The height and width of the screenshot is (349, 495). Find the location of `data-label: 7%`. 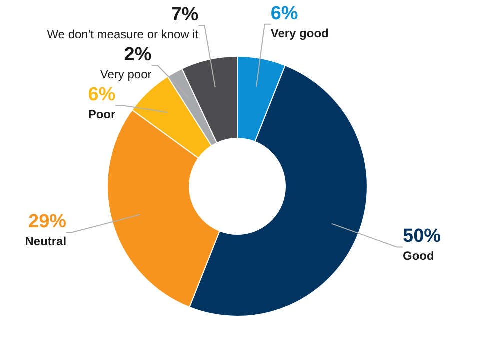

data-label: 7% is located at coordinates (185, 15).